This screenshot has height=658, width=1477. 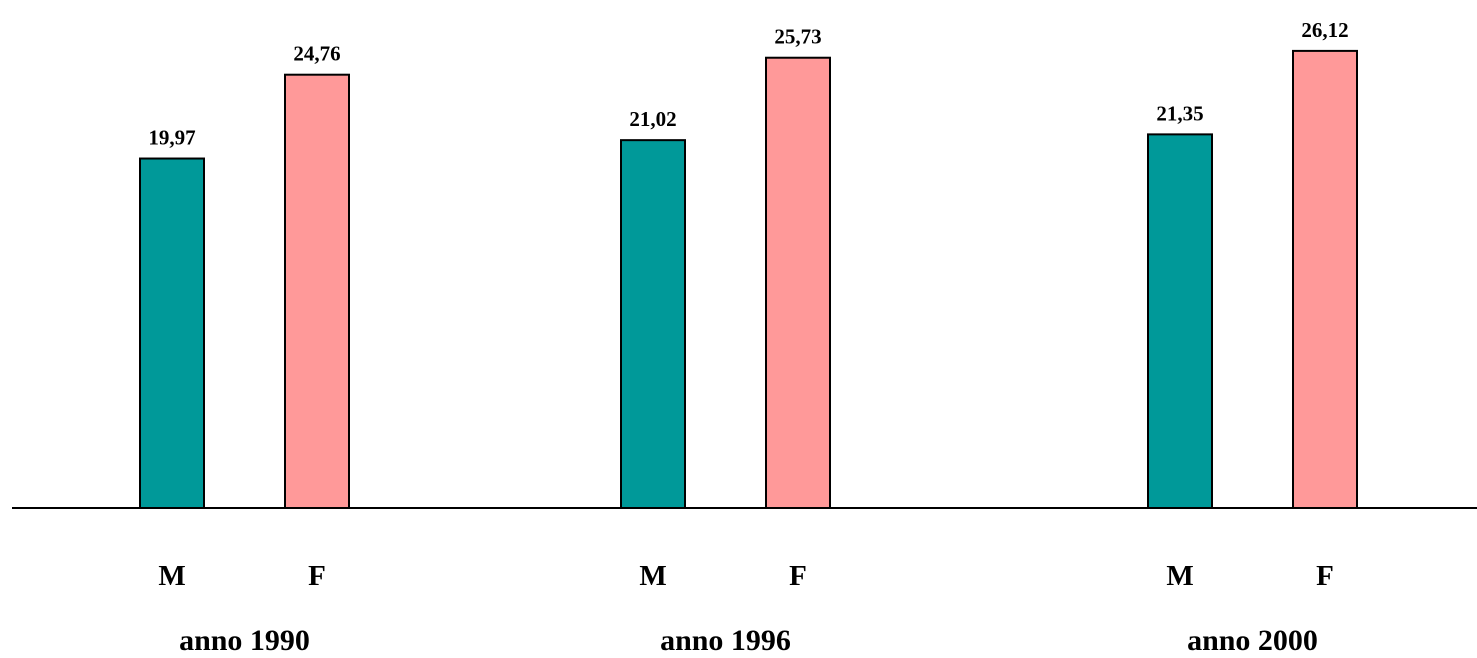 What do you see at coordinates (1252, 640) in the screenshot?
I see `category-label: anno 2000` at bounding box center [1252, 640].